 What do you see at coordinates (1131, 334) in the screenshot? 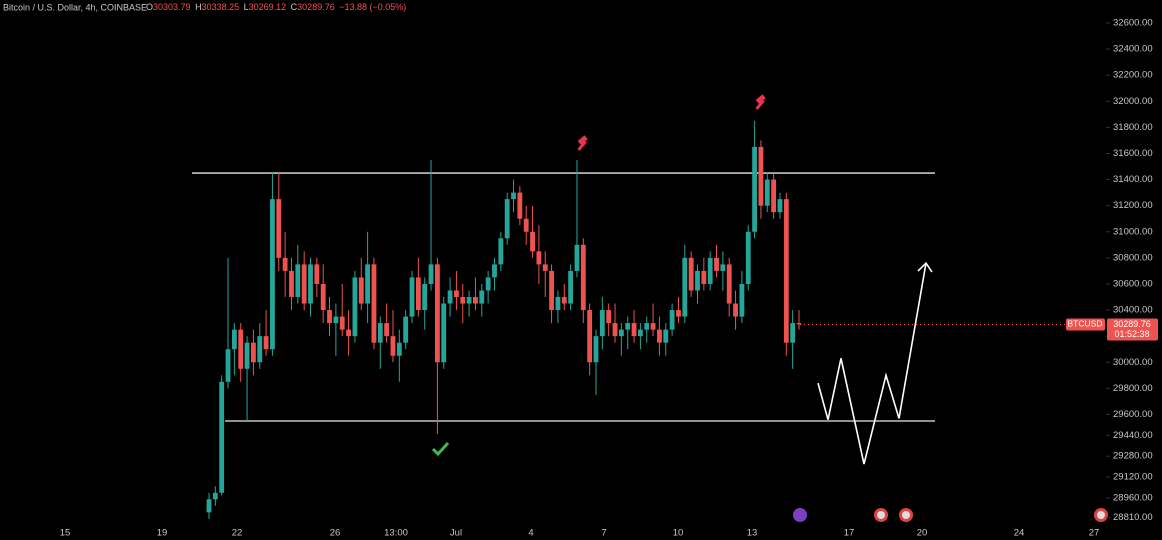
I see `countdown-label: 01:52:38` at bounding box center [1131, 334].